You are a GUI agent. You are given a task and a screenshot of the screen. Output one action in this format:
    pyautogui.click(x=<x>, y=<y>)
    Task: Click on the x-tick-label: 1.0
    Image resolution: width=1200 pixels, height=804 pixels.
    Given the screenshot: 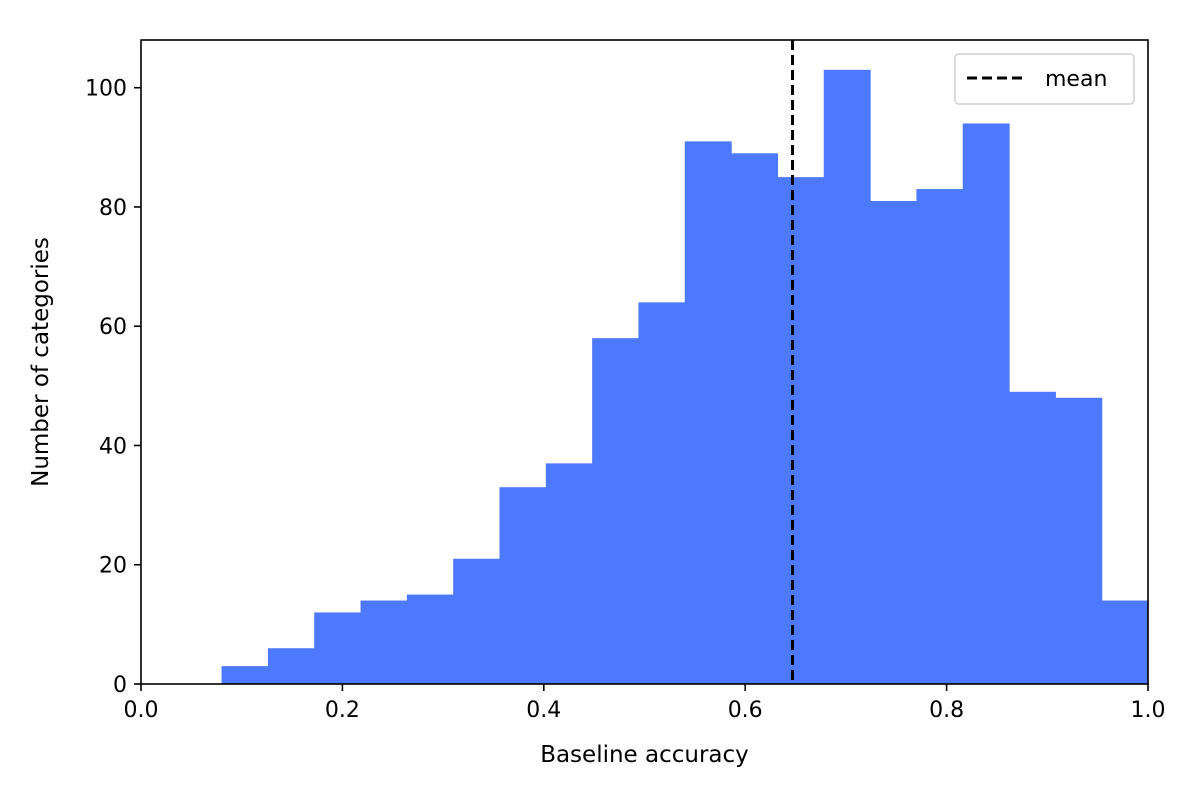 What is the action you would take?
    pyautogui.click(x=1148, y=710)
    